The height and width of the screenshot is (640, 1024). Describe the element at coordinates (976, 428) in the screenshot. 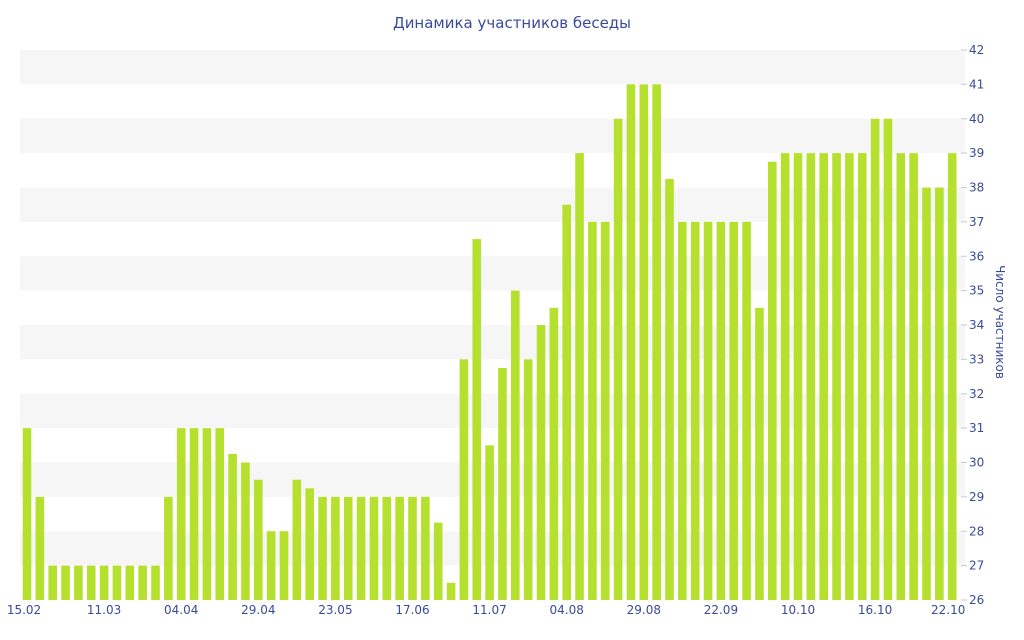

I see `y-tick-label: 31` at that location.